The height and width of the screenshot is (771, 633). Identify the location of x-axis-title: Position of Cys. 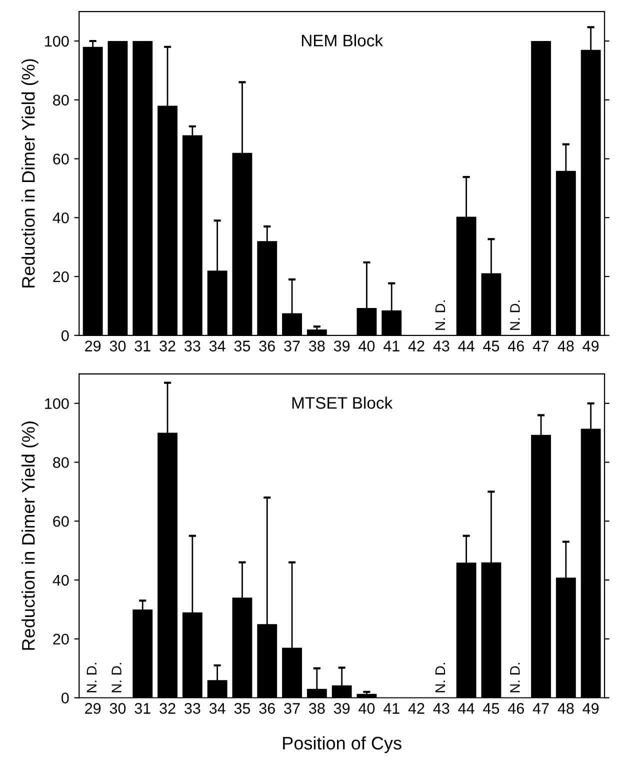
(342, 745).